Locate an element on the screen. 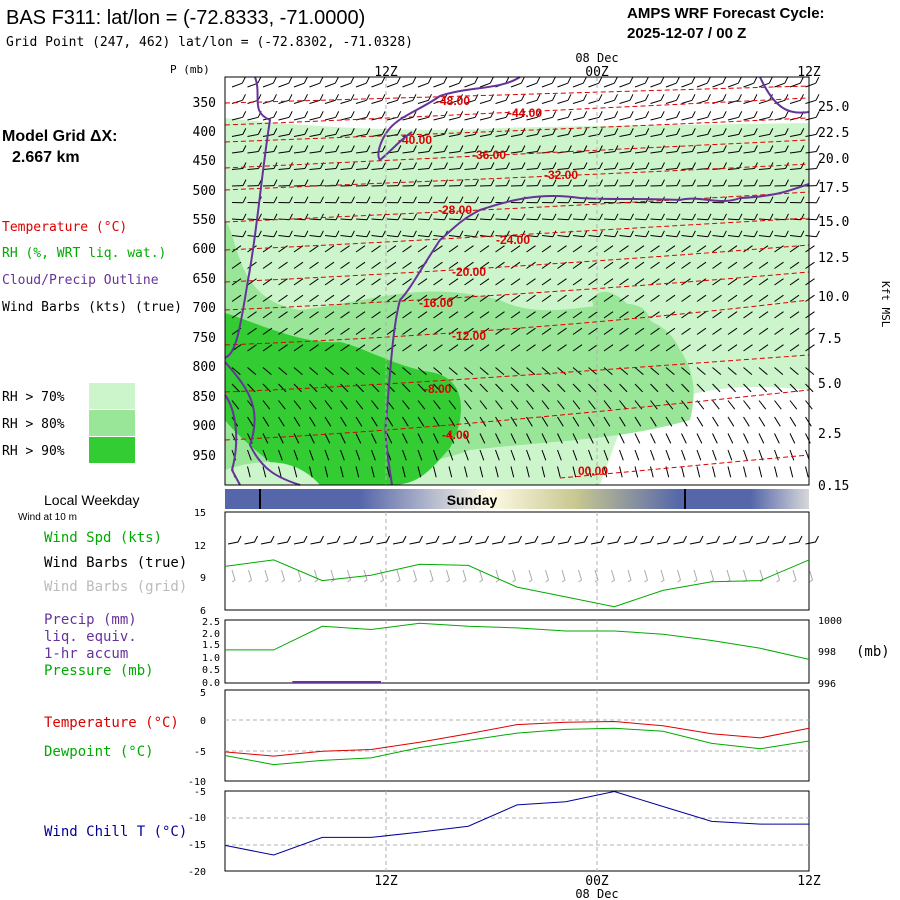 This screenshot has width=900, height=900. pressure-tick: 350 is located at coordinates (204, 103).